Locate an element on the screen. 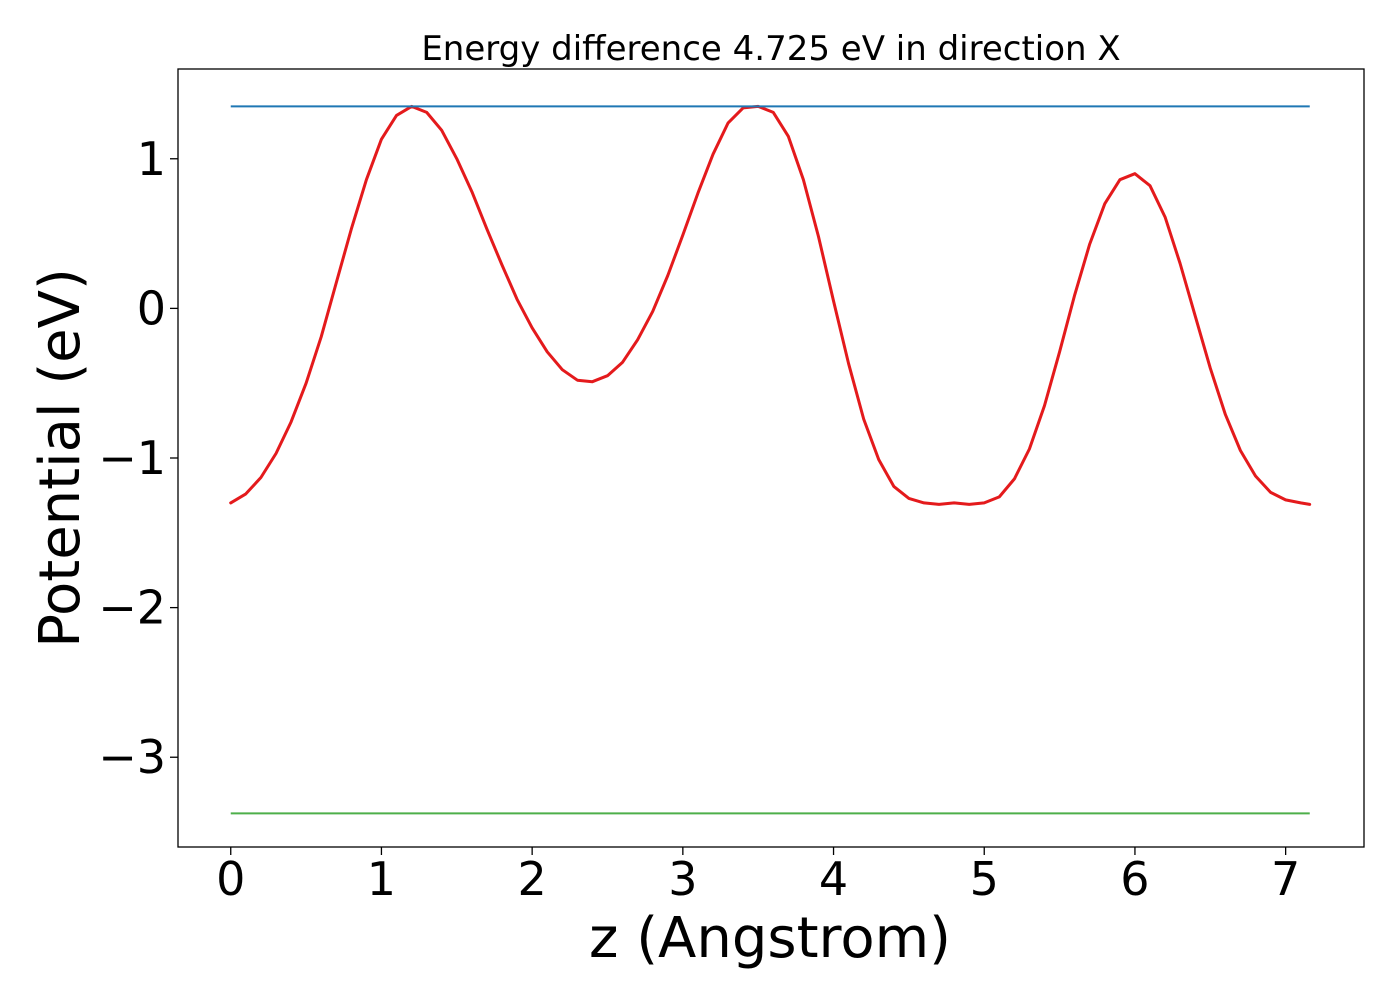 The height and width of the screenshot is (1000, 1400). y-tick-label: 1 is located at coordinates (151, 159).